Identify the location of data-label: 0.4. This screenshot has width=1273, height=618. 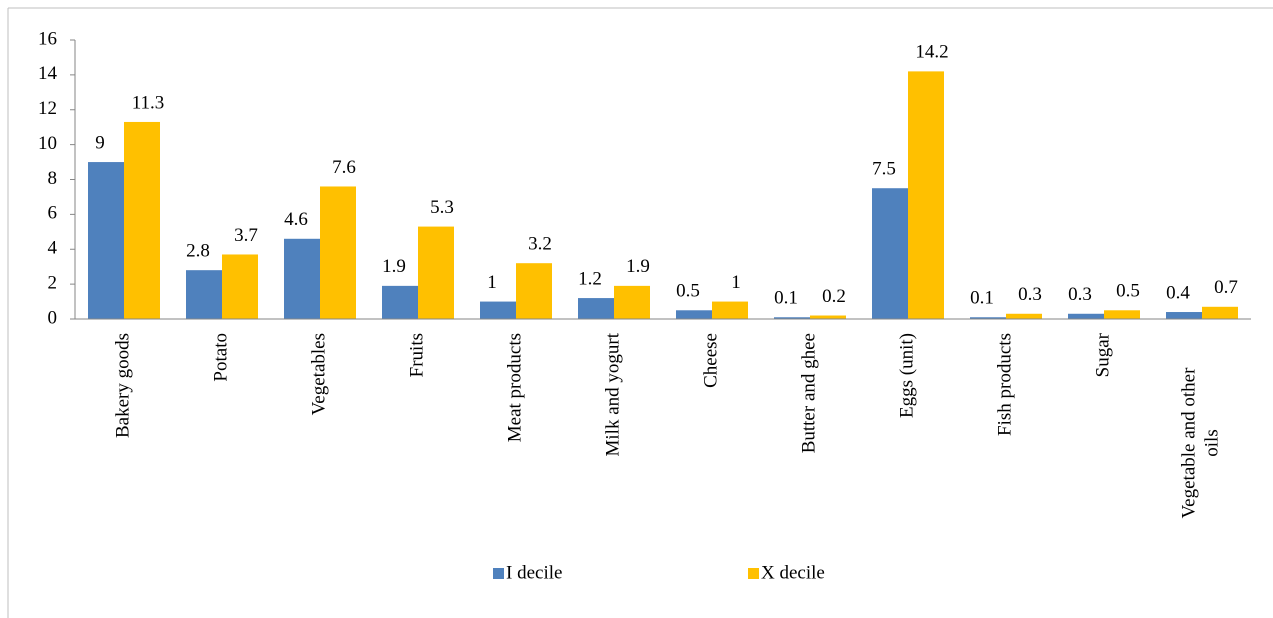
(1178, 292).